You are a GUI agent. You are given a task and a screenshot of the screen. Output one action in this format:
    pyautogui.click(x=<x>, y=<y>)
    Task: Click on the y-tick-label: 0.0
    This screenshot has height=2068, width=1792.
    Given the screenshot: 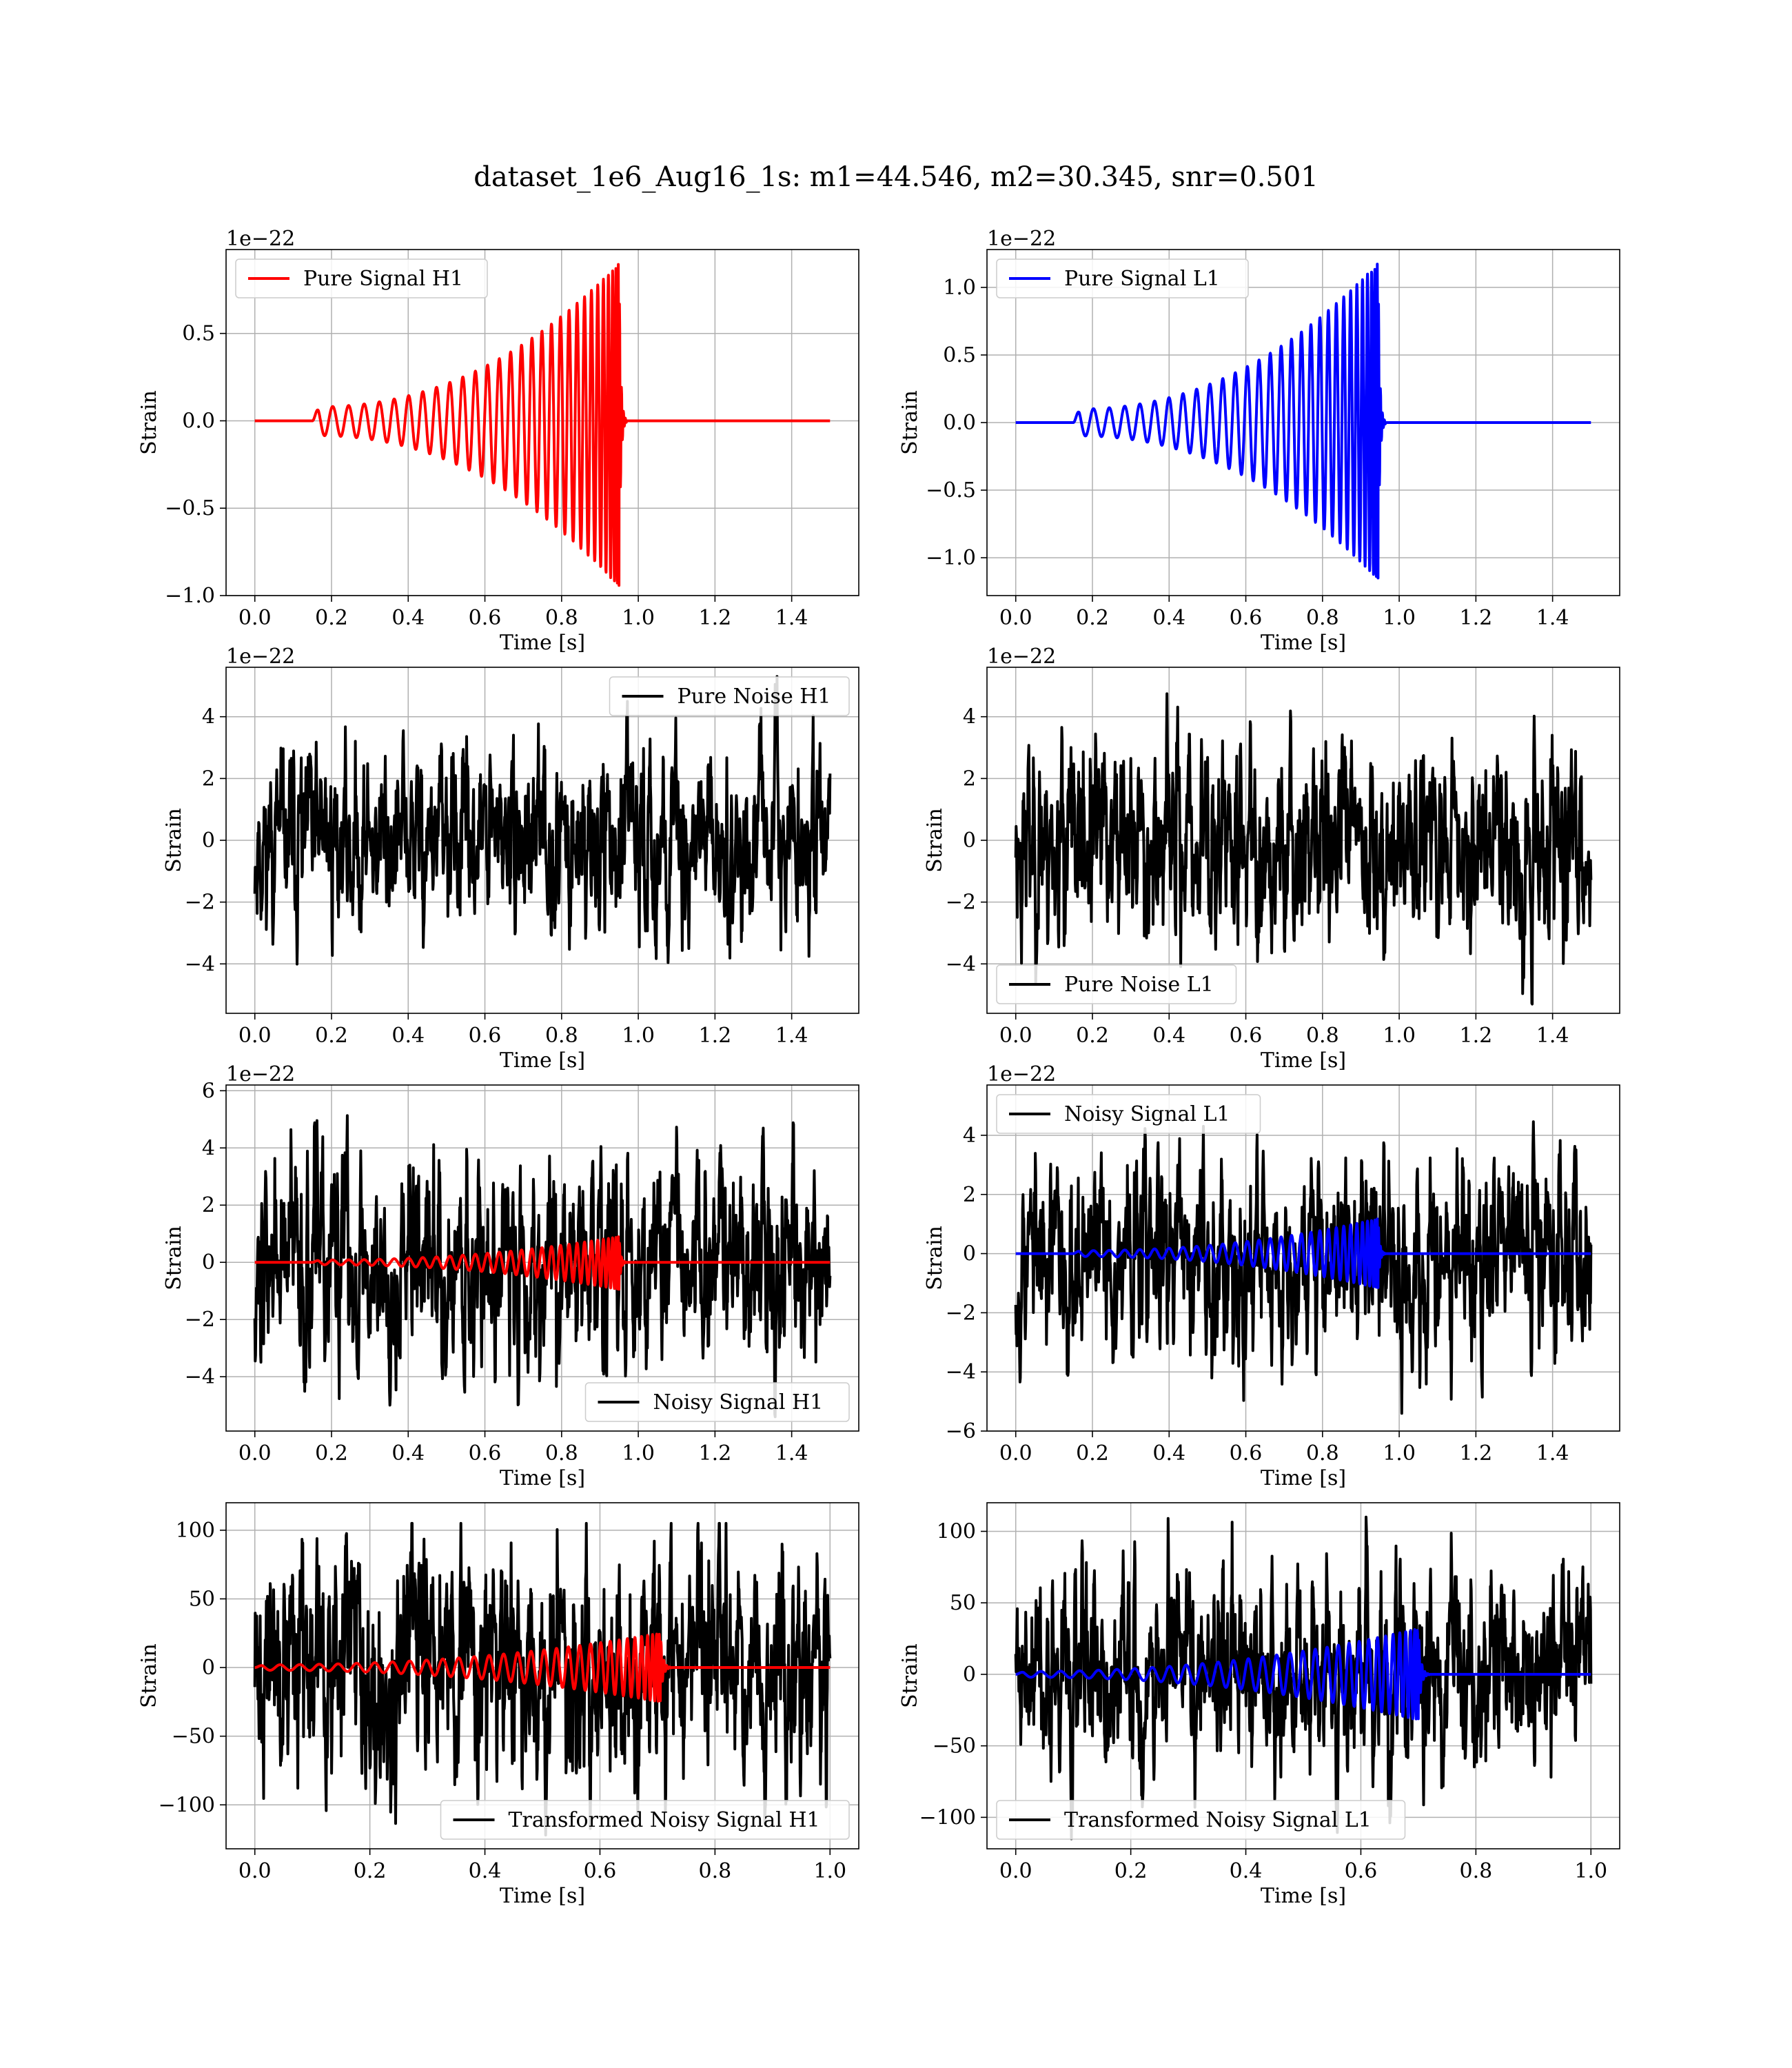 What is the action you would take?
    pyautogui.click(x=959, y=423)
    